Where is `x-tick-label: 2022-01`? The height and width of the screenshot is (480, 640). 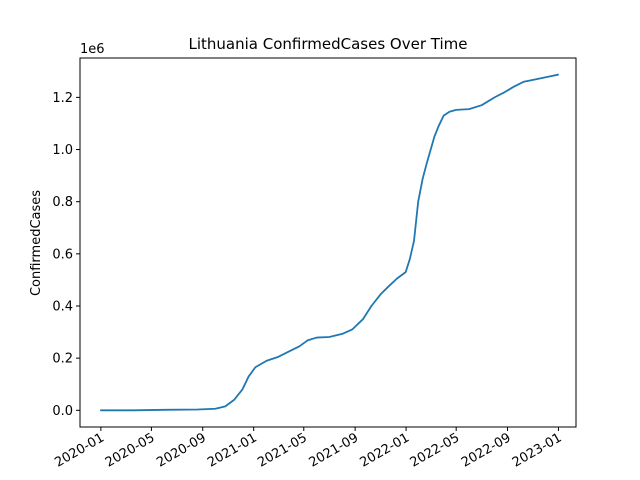 x-tick-label: 2022-01 is located at coordinates (385, 450).